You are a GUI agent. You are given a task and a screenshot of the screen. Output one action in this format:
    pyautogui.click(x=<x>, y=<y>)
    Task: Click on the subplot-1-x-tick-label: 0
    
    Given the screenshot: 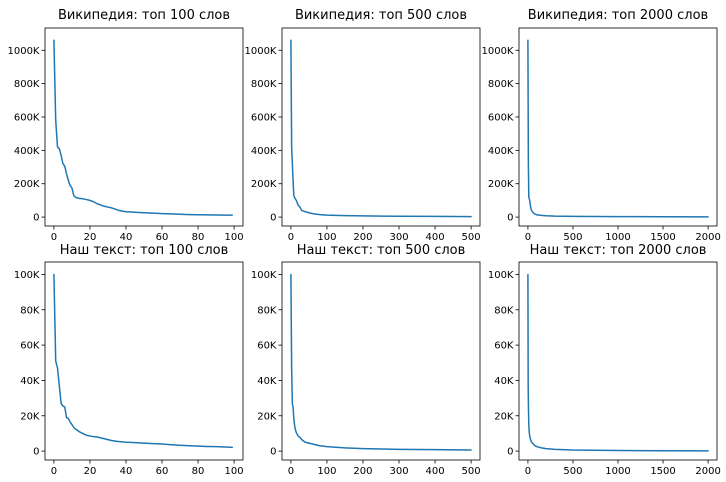 What is the action you would take?
    pyautogui.click(x=54, y=237)
    